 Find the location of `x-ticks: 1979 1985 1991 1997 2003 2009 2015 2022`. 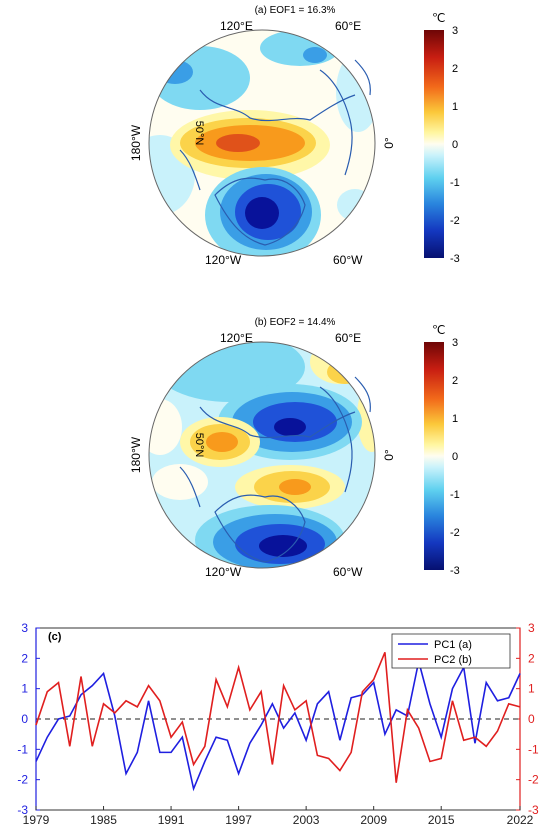

x-ticks: 1979 1985 1991 1997 2003 2009 2015 2022 is located at coordinates (278, 816).